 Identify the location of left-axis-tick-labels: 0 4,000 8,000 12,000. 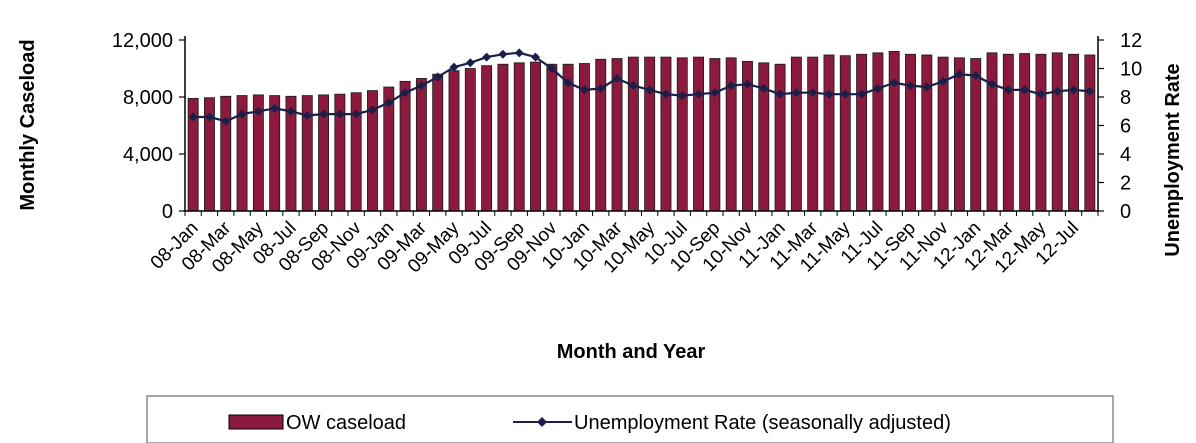
(142, 126).